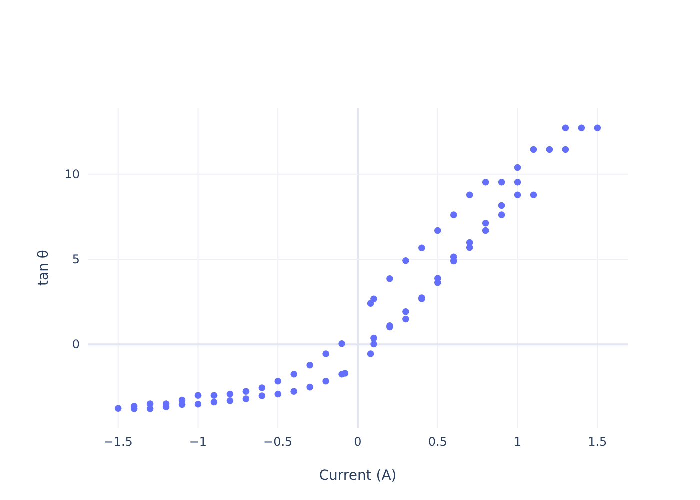  Describe the element at coordinates (438, 442) in the screenshot. I see `x-tick-label: 0.5` at that location.